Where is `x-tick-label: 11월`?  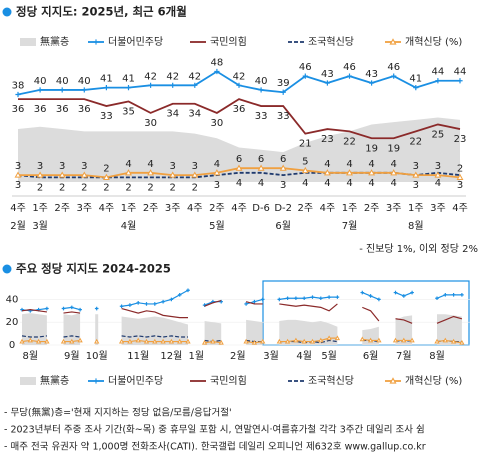
x-tick-label: 11월 is located at coordinates (138, 356).